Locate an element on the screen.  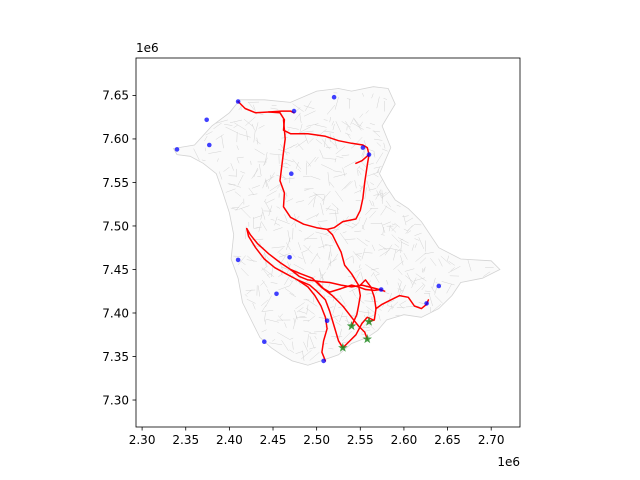
depot-markers is located at coordinates (356, 334).